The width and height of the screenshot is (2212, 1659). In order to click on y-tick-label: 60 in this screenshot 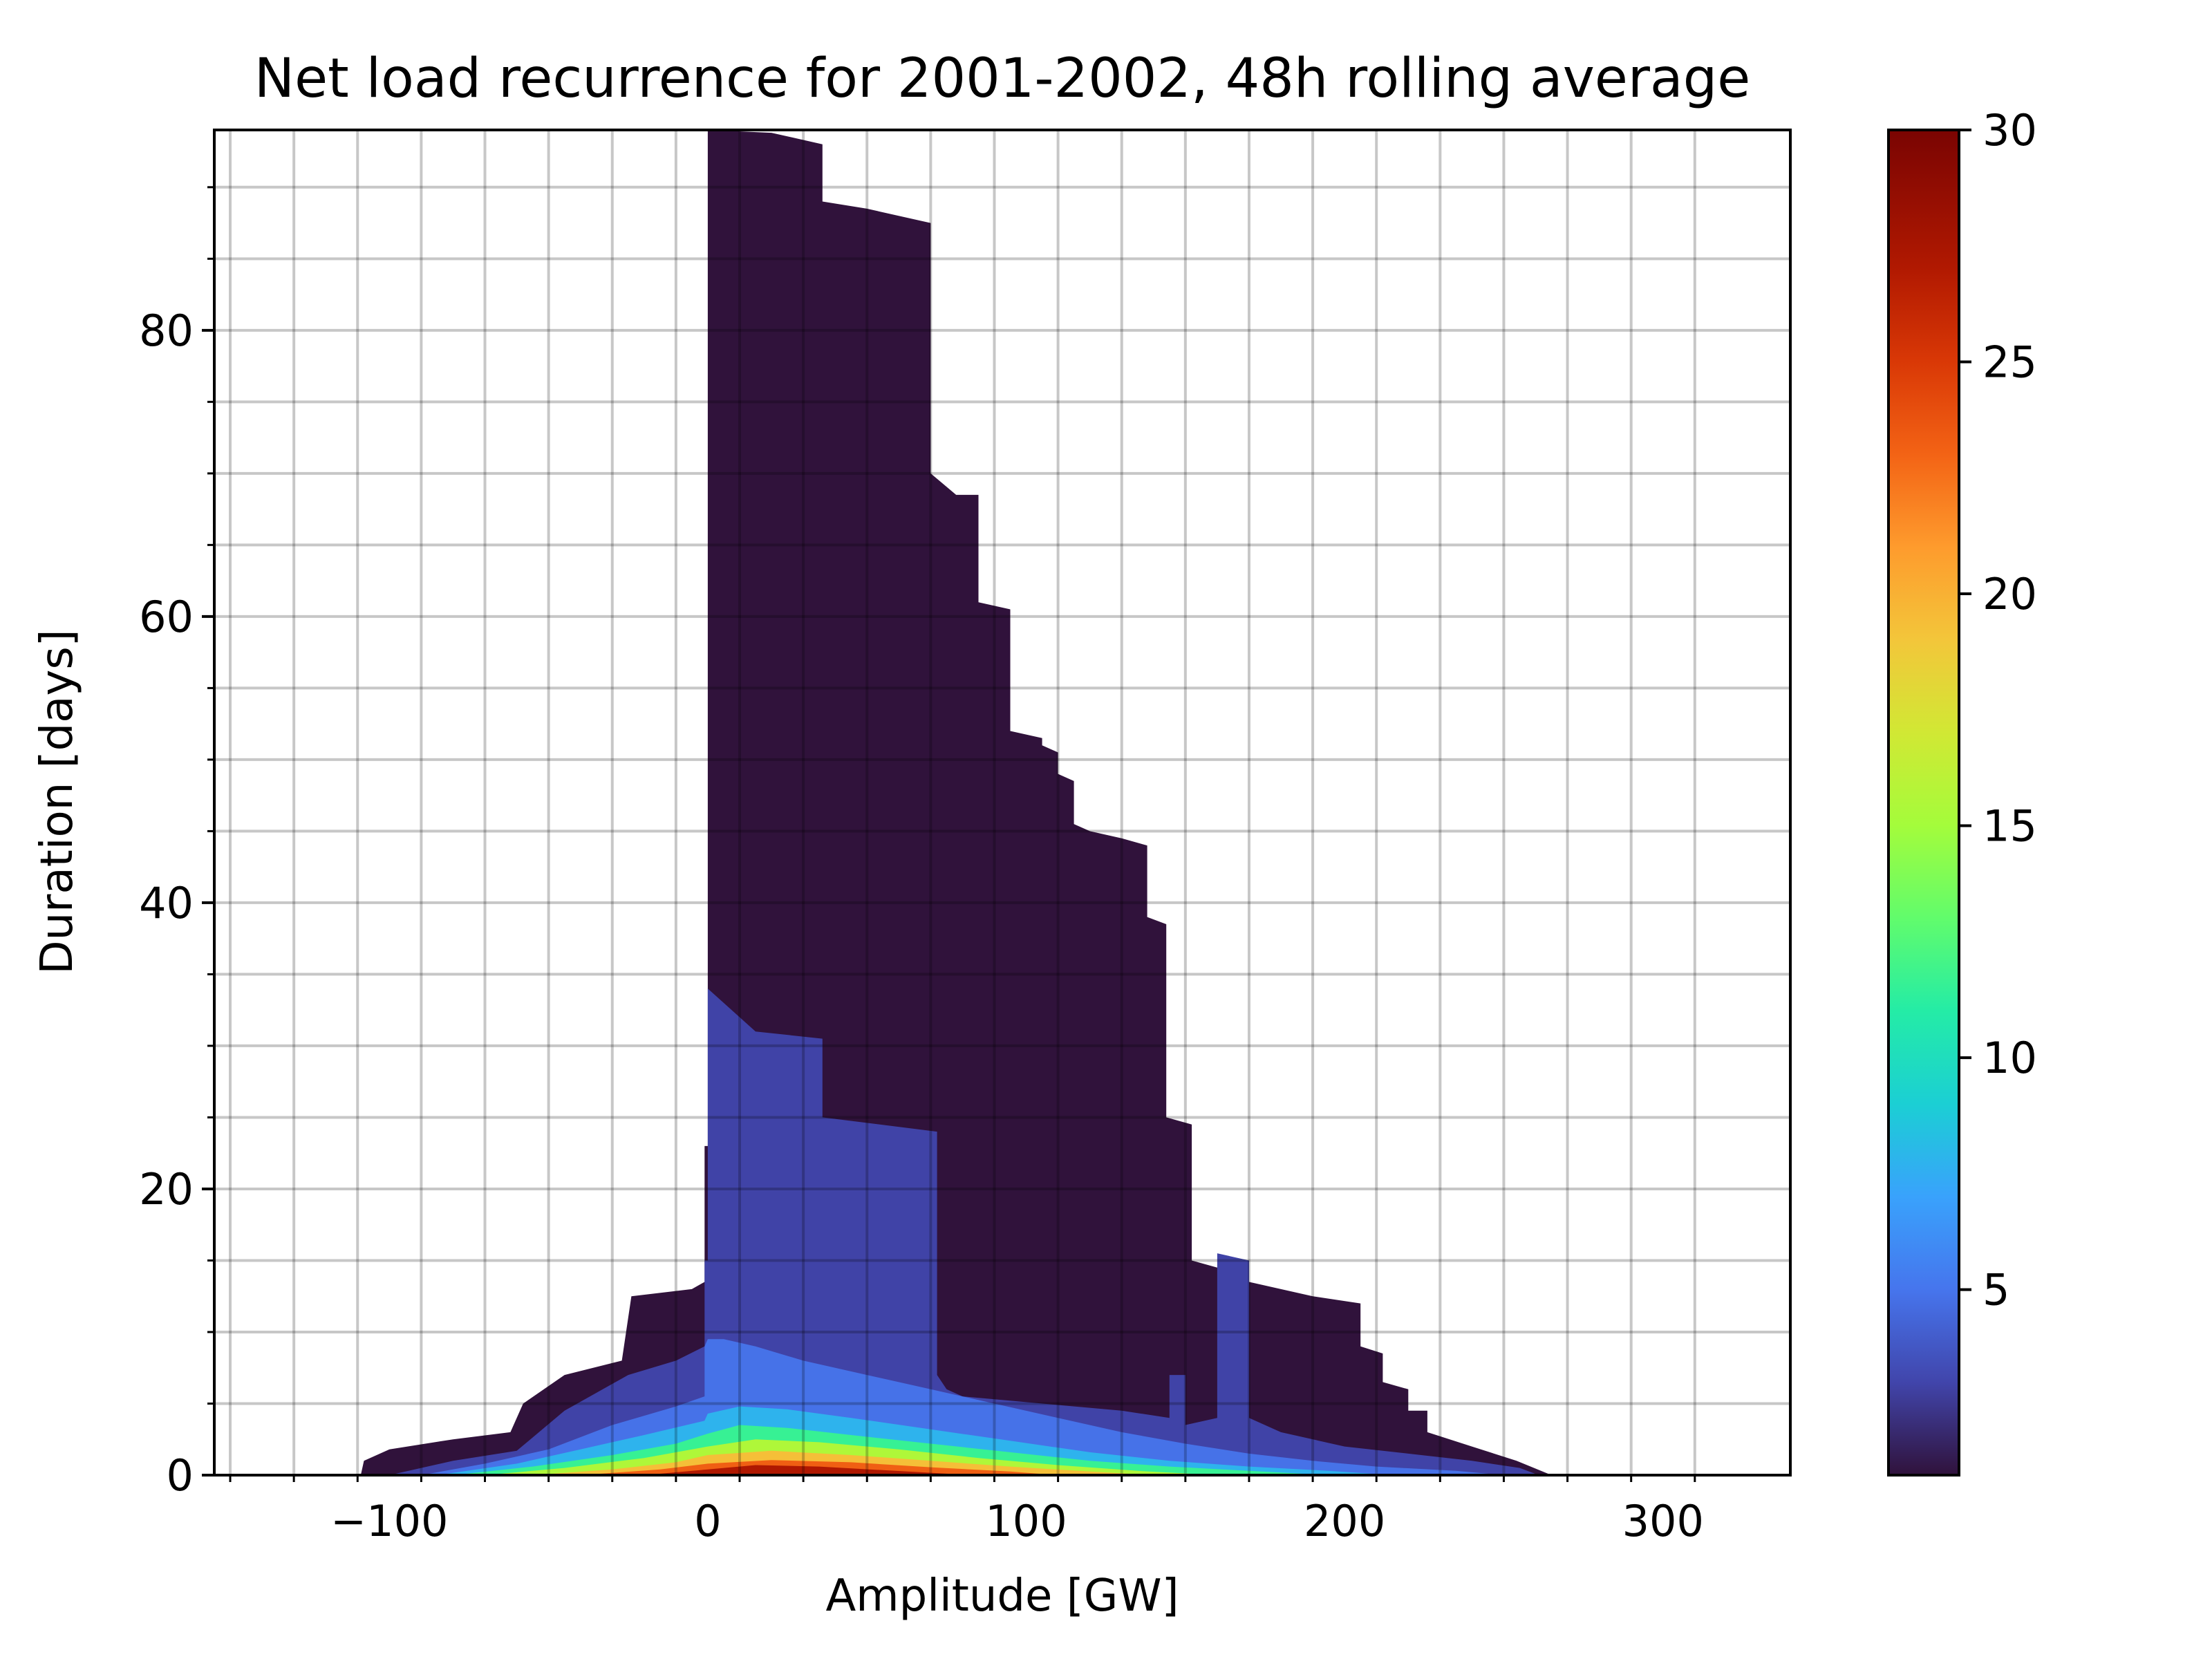, I will do `click(167, 617)`.